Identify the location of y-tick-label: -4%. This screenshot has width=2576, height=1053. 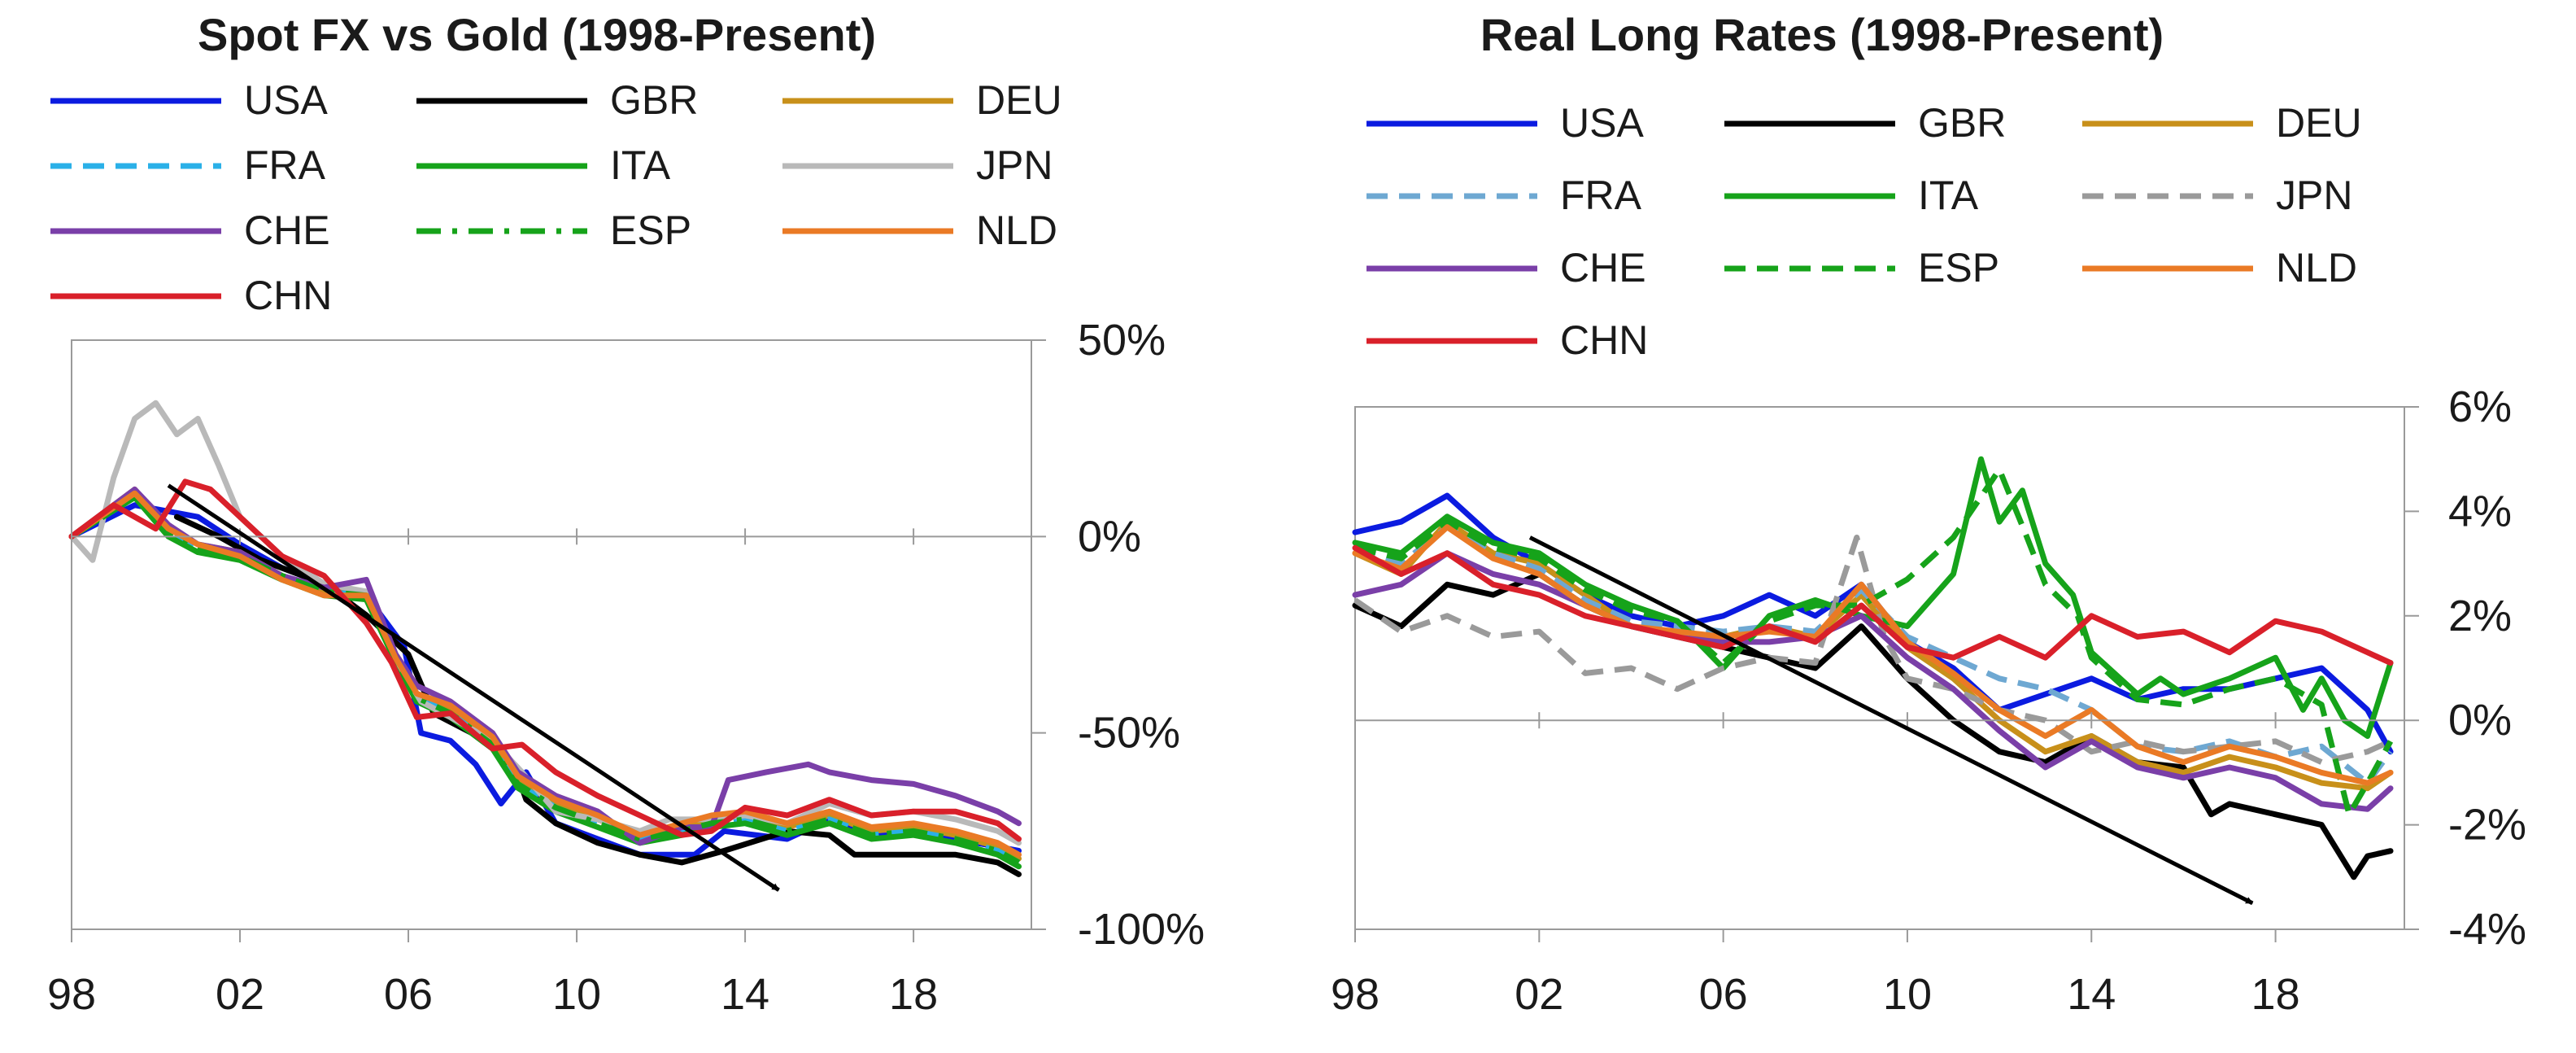
(2487, 930).